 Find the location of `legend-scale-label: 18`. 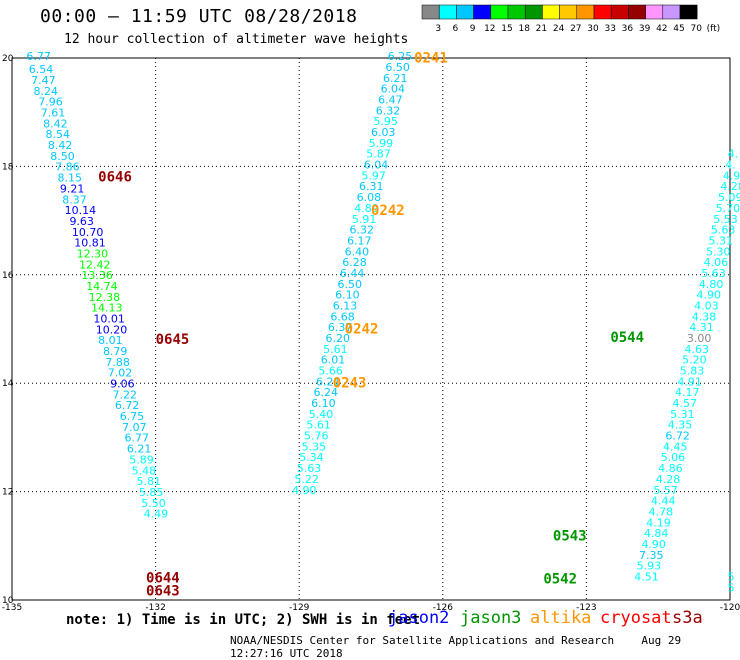

legend-scale-label: 18 is located at coordinates (524, 29).